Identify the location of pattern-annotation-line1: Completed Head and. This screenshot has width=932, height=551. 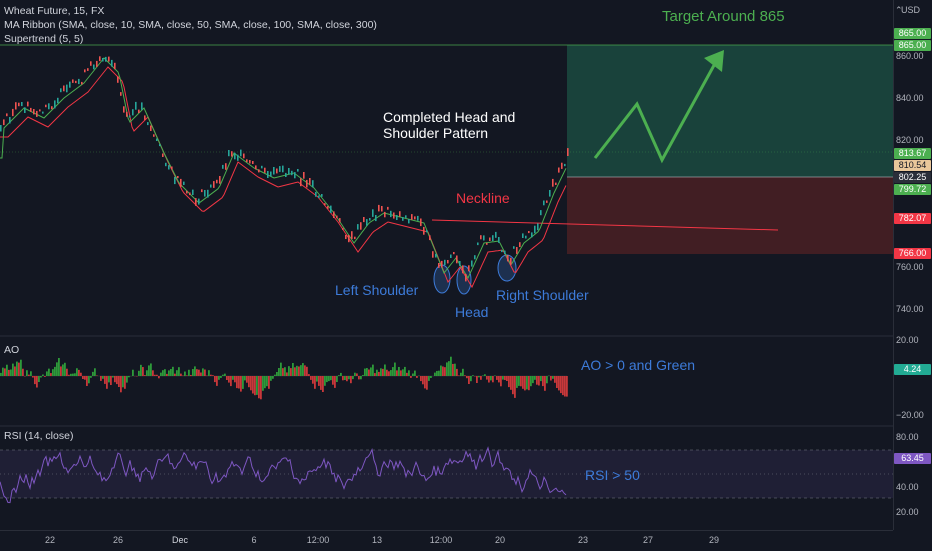
(449, 117).